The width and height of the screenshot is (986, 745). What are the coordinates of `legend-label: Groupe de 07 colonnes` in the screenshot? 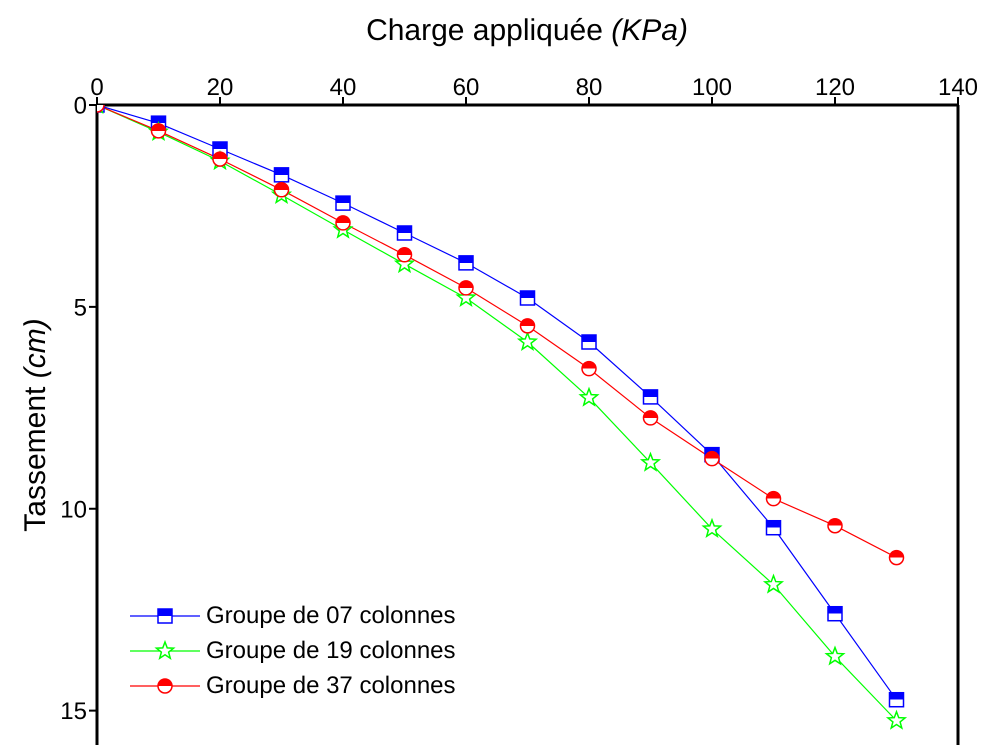 It's located at (331, 616).